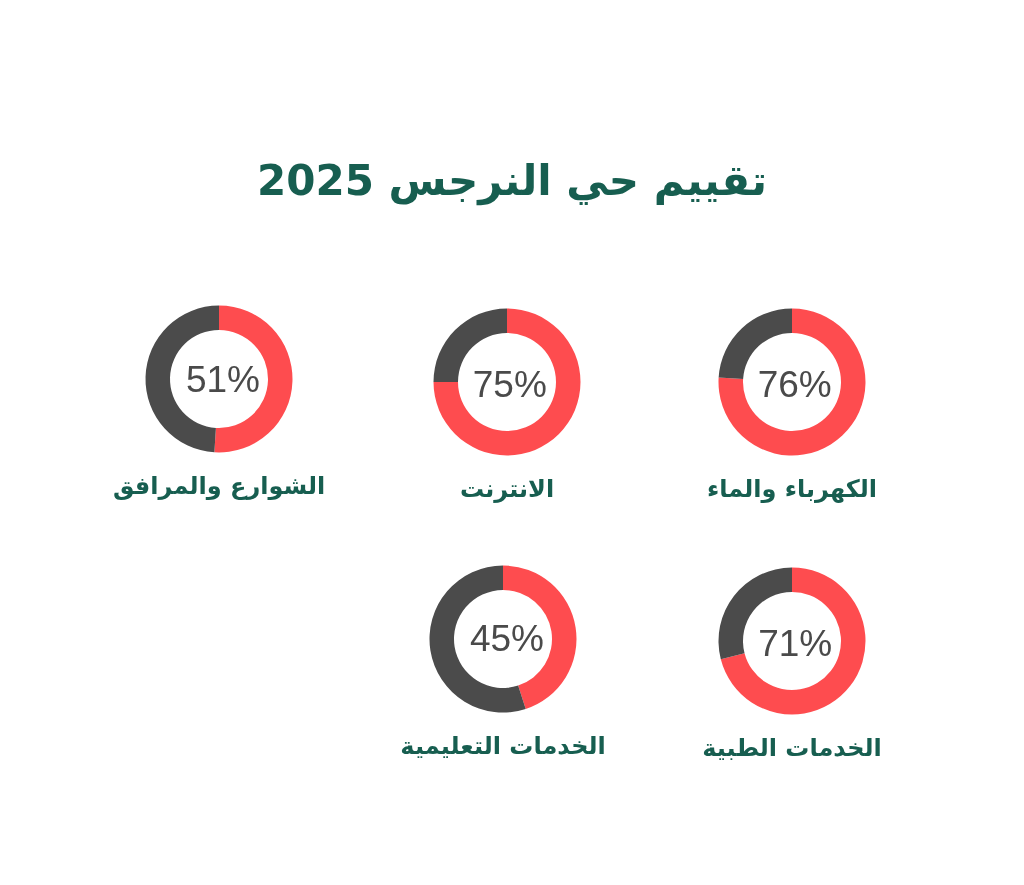 This screenshot has width=1024, height=885. What do you see at coordinates (503, 746) in the screenshot?
I see `text: الخدمات التعليمية` at bounding box center [503, 746].